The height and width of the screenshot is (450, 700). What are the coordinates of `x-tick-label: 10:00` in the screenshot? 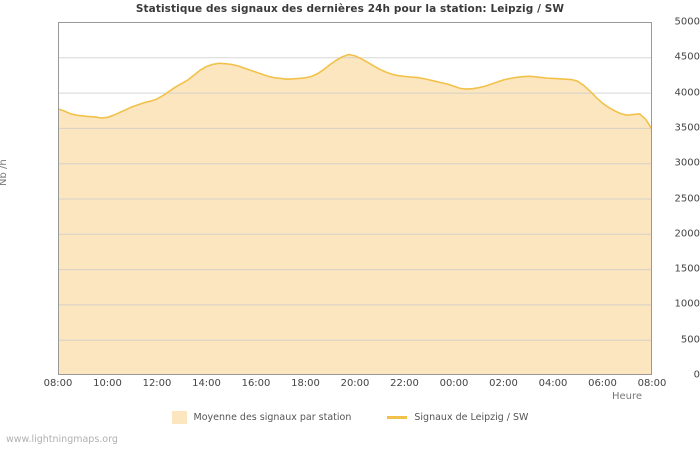 It's located at (107, 383).